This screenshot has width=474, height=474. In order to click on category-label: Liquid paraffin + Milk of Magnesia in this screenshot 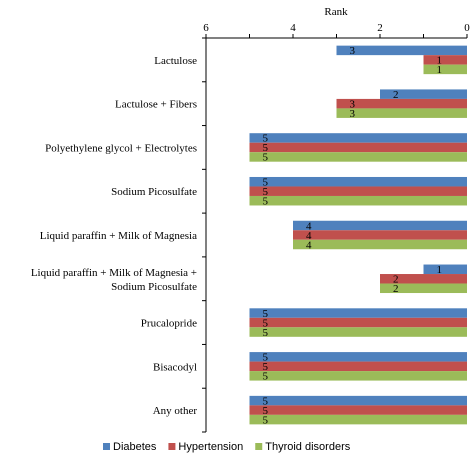, I will do `click(118, 236)`.